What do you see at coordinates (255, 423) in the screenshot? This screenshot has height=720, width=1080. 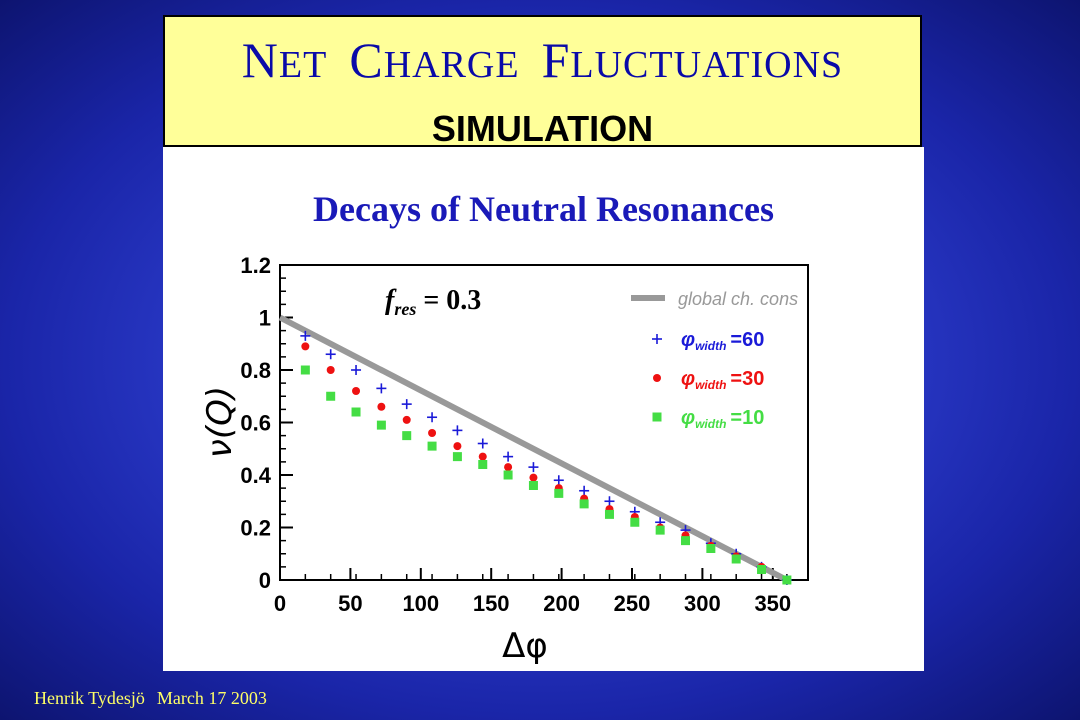 I see `y-tick-label: 0.6` at bounding box center [255, 423].